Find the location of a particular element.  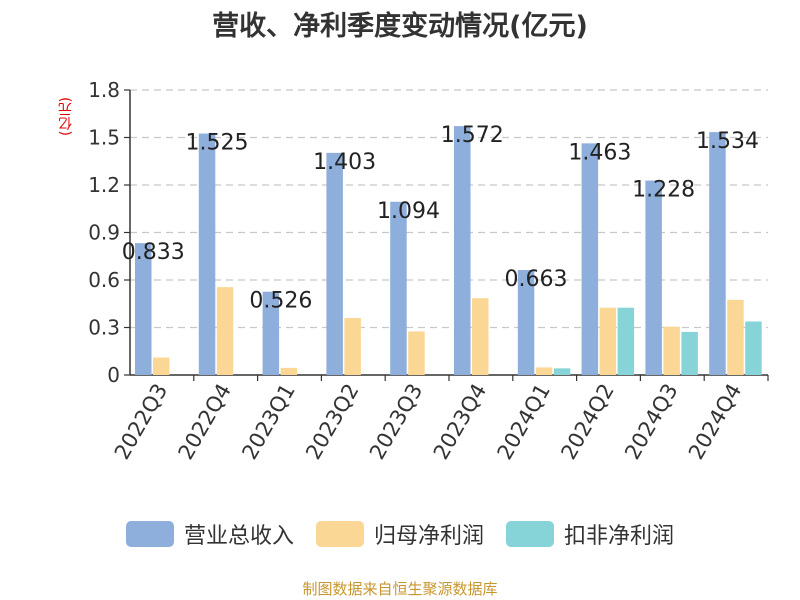

y-tick-label: 0.9 is located at coordinates (104, 233).